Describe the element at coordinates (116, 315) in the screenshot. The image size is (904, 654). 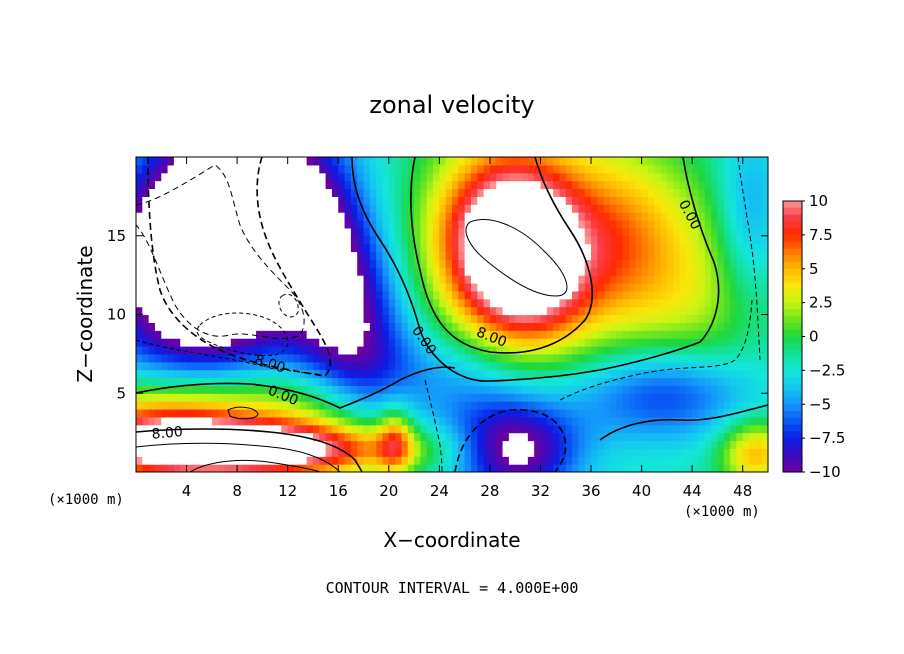
I see `y-tick-label: 10` at that location.